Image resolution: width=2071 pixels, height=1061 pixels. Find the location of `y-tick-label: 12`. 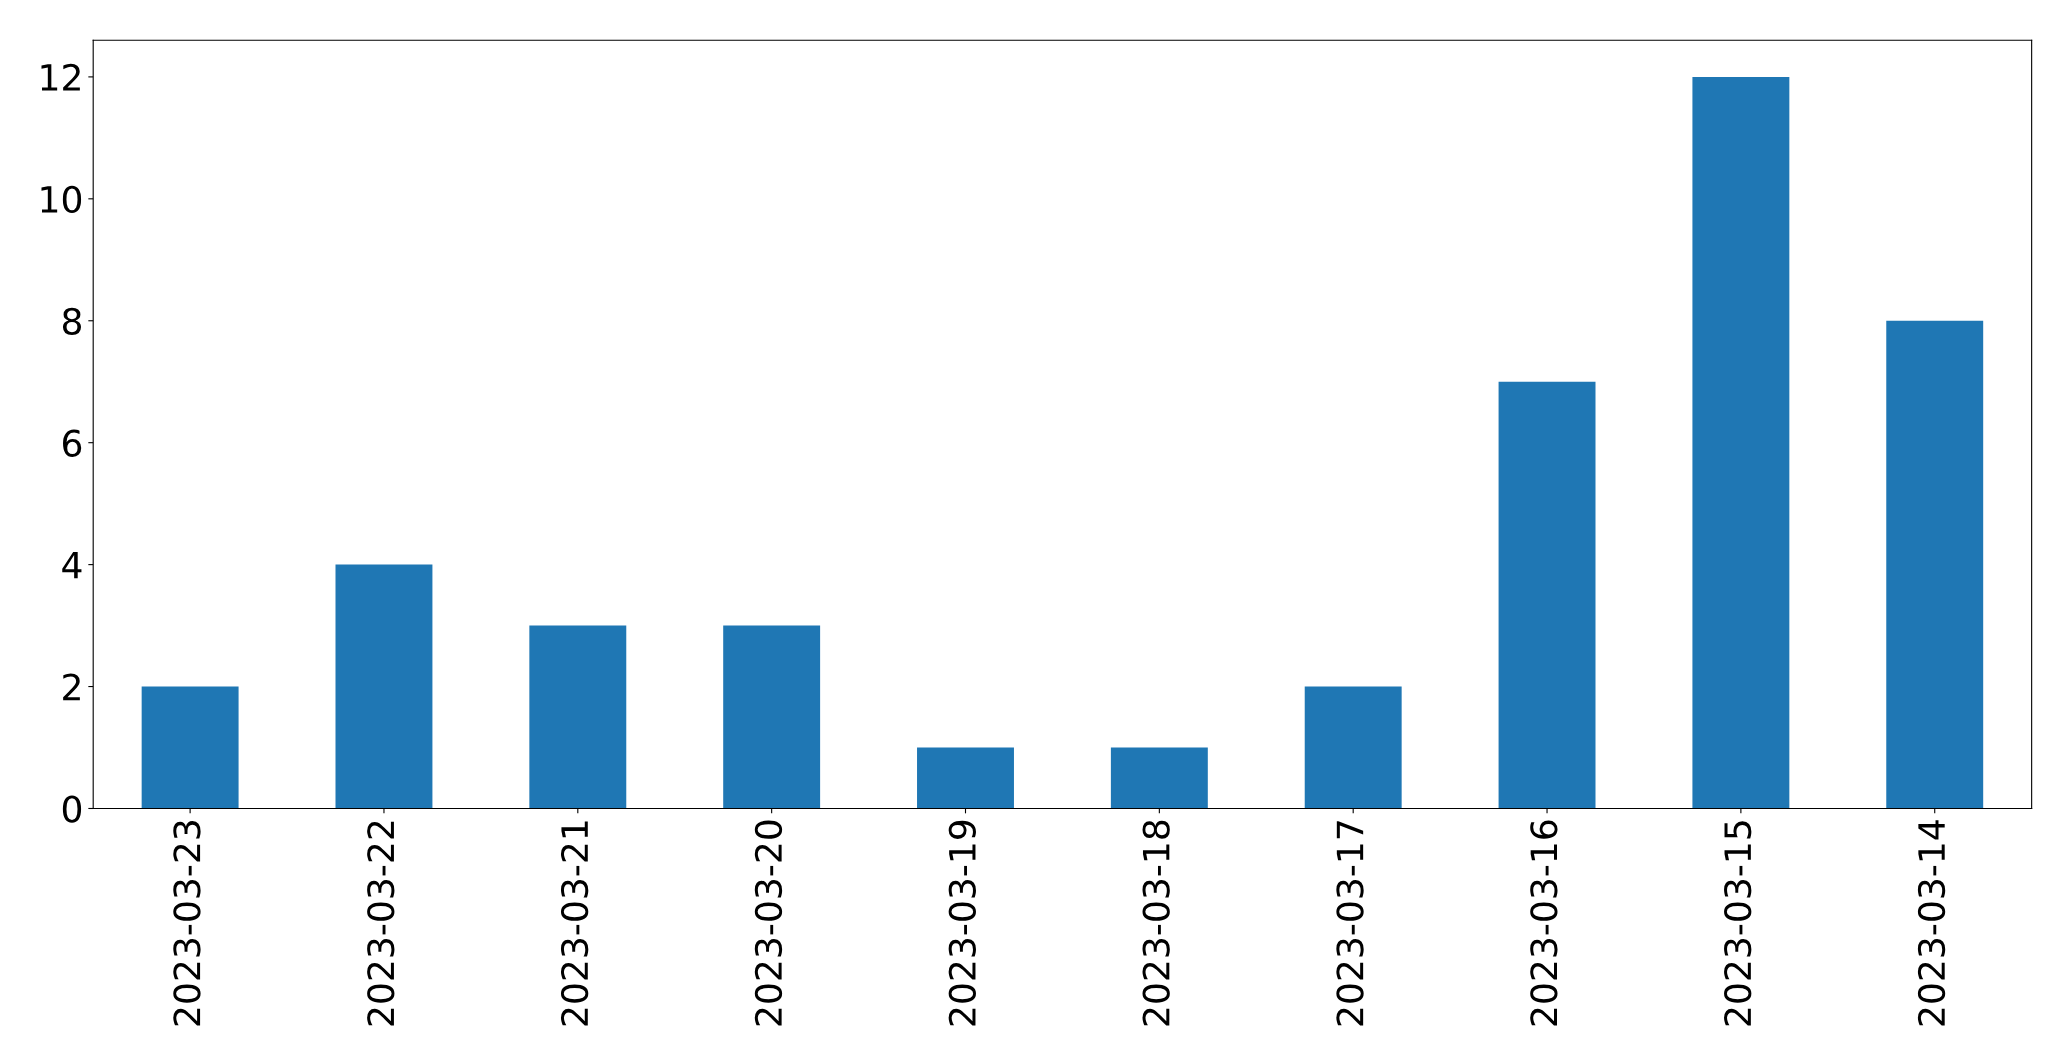

y-tick-label: 12 is located at coordinates (60, 77).